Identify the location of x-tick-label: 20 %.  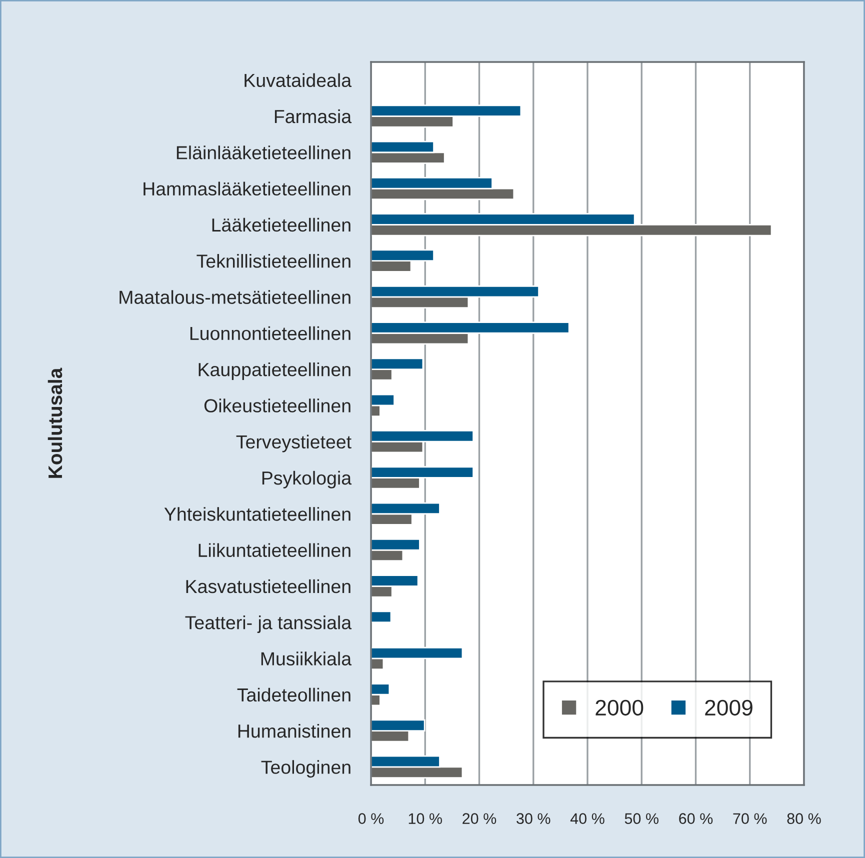
(479, 818).